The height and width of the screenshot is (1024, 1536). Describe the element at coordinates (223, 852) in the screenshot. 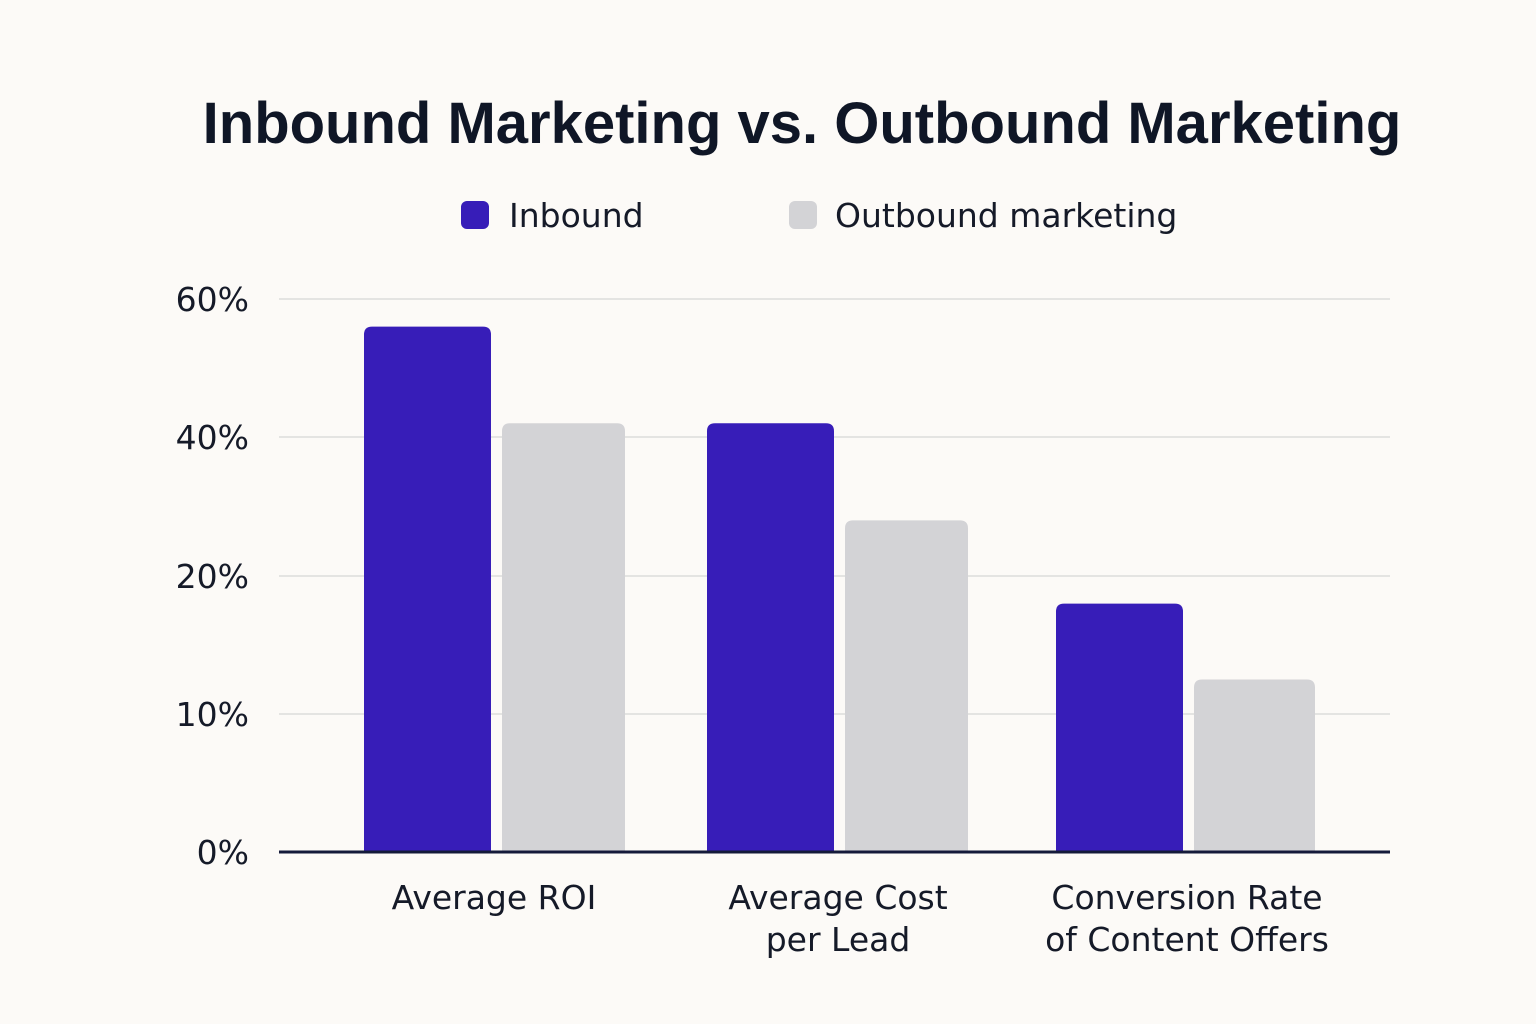

I see `y-tick-label: 0%` at that location.